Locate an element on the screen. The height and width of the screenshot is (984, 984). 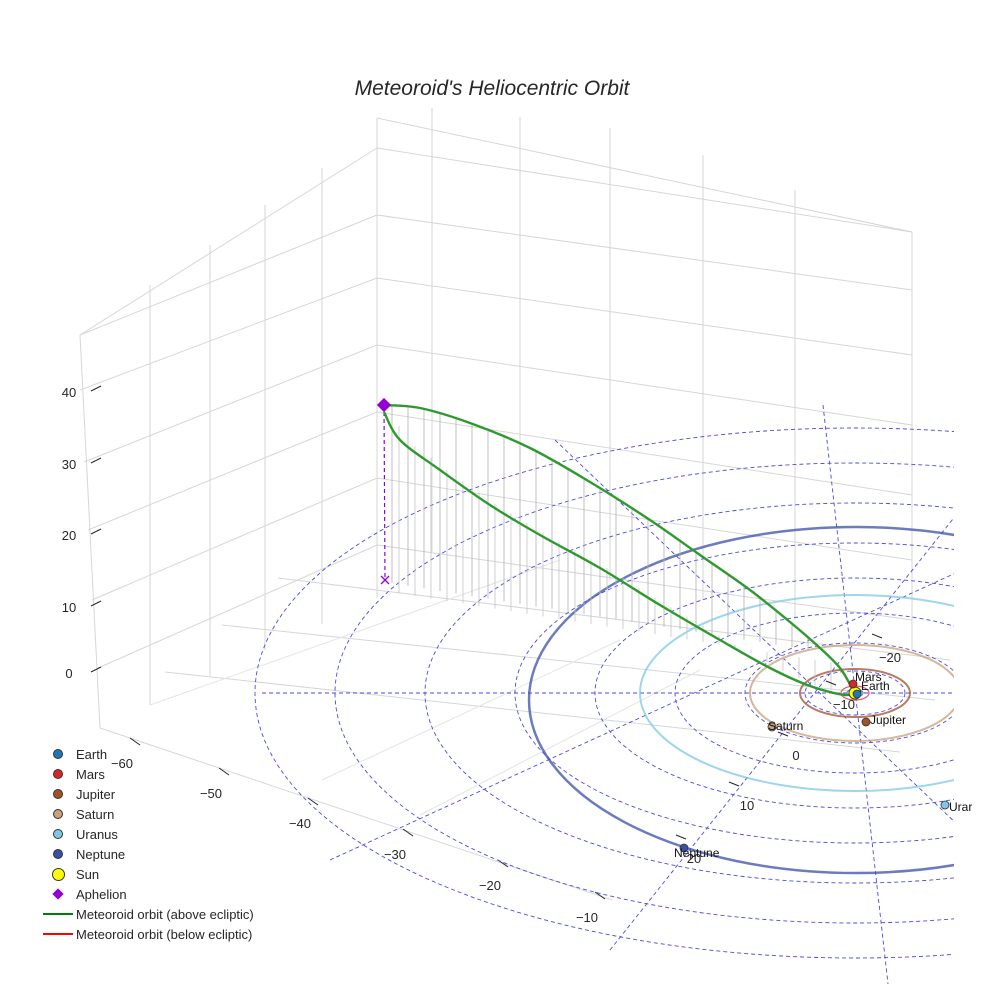
planet-marker-earth is located at coordinates (857, 694).